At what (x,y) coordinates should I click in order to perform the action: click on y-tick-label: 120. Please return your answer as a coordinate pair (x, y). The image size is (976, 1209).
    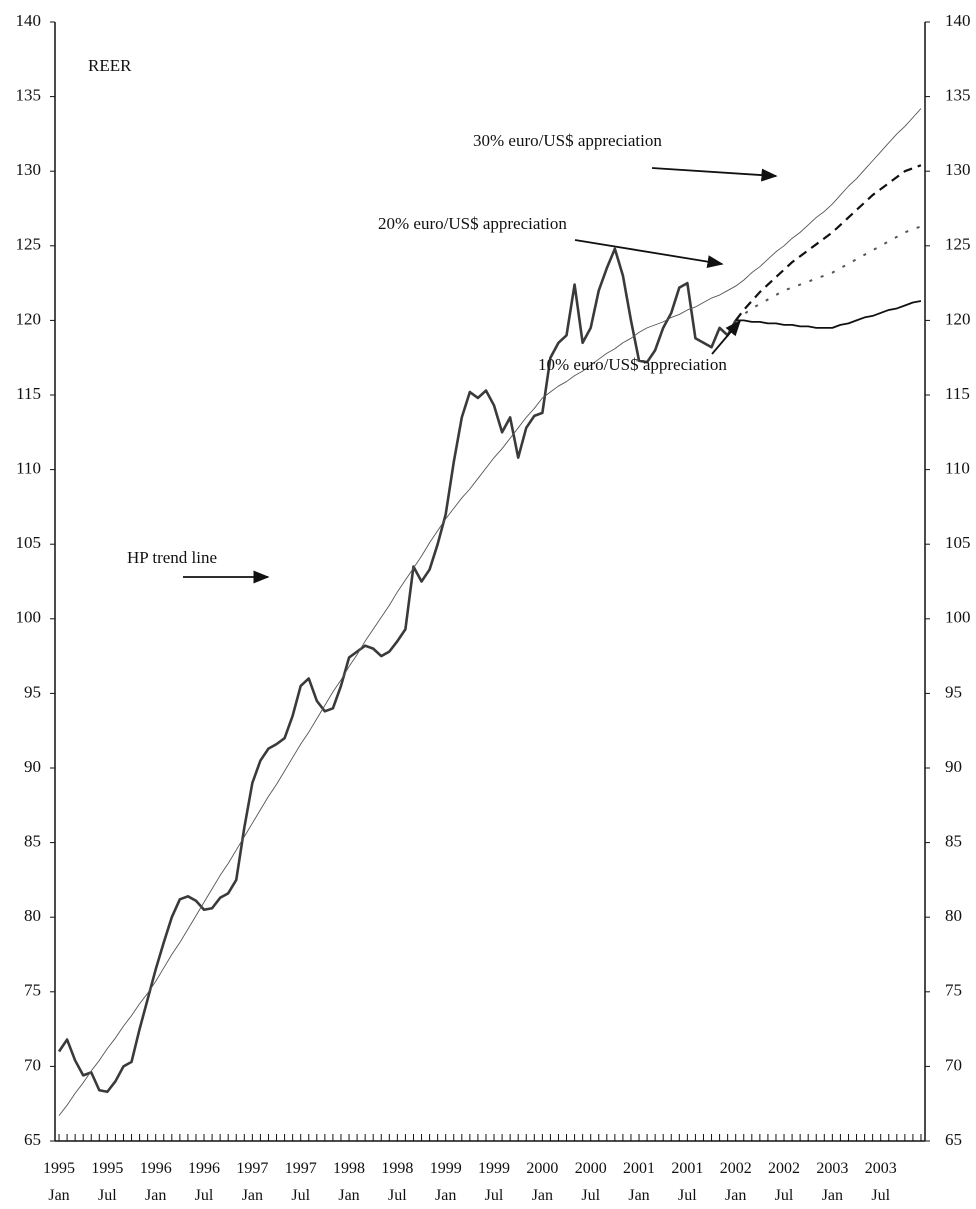
    Looking at the image, I should click on (29, 318).